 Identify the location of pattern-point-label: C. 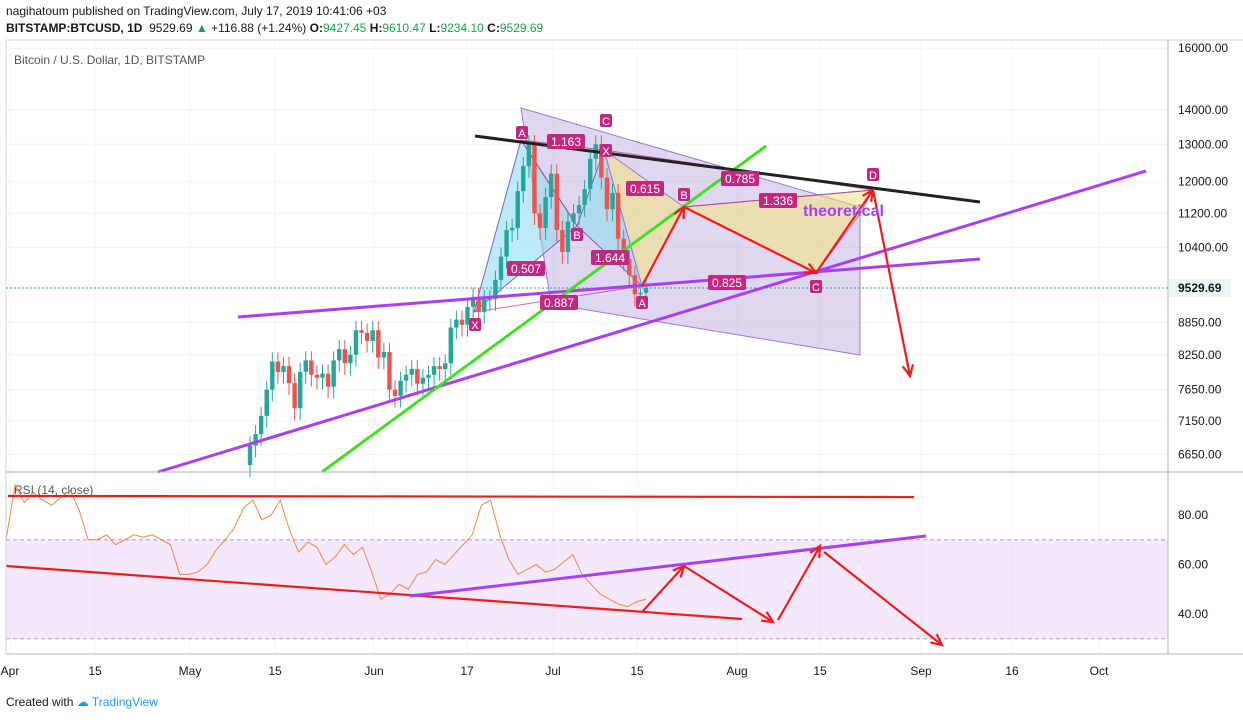
(816, 288).